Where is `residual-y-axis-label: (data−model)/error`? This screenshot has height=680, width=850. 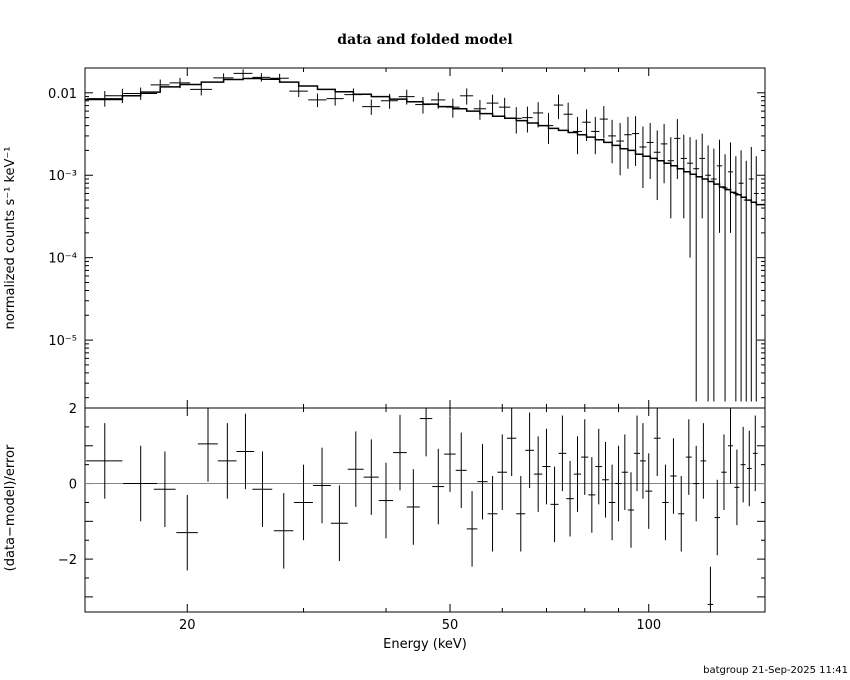 residual-y-axis-label: (data−model)/error is located at coordinates (10, 507).